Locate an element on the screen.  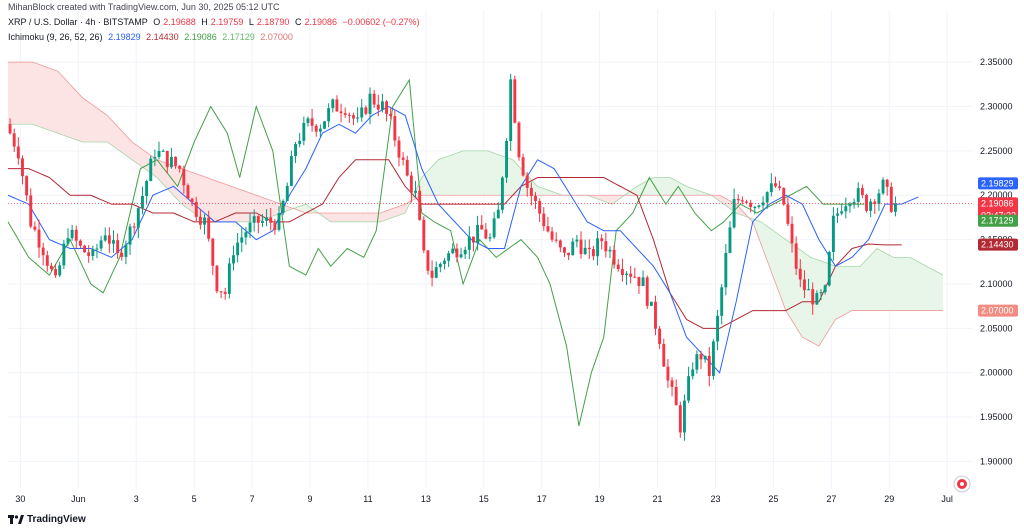
open-value: 2.19688 is located at coordinates (179, 22).